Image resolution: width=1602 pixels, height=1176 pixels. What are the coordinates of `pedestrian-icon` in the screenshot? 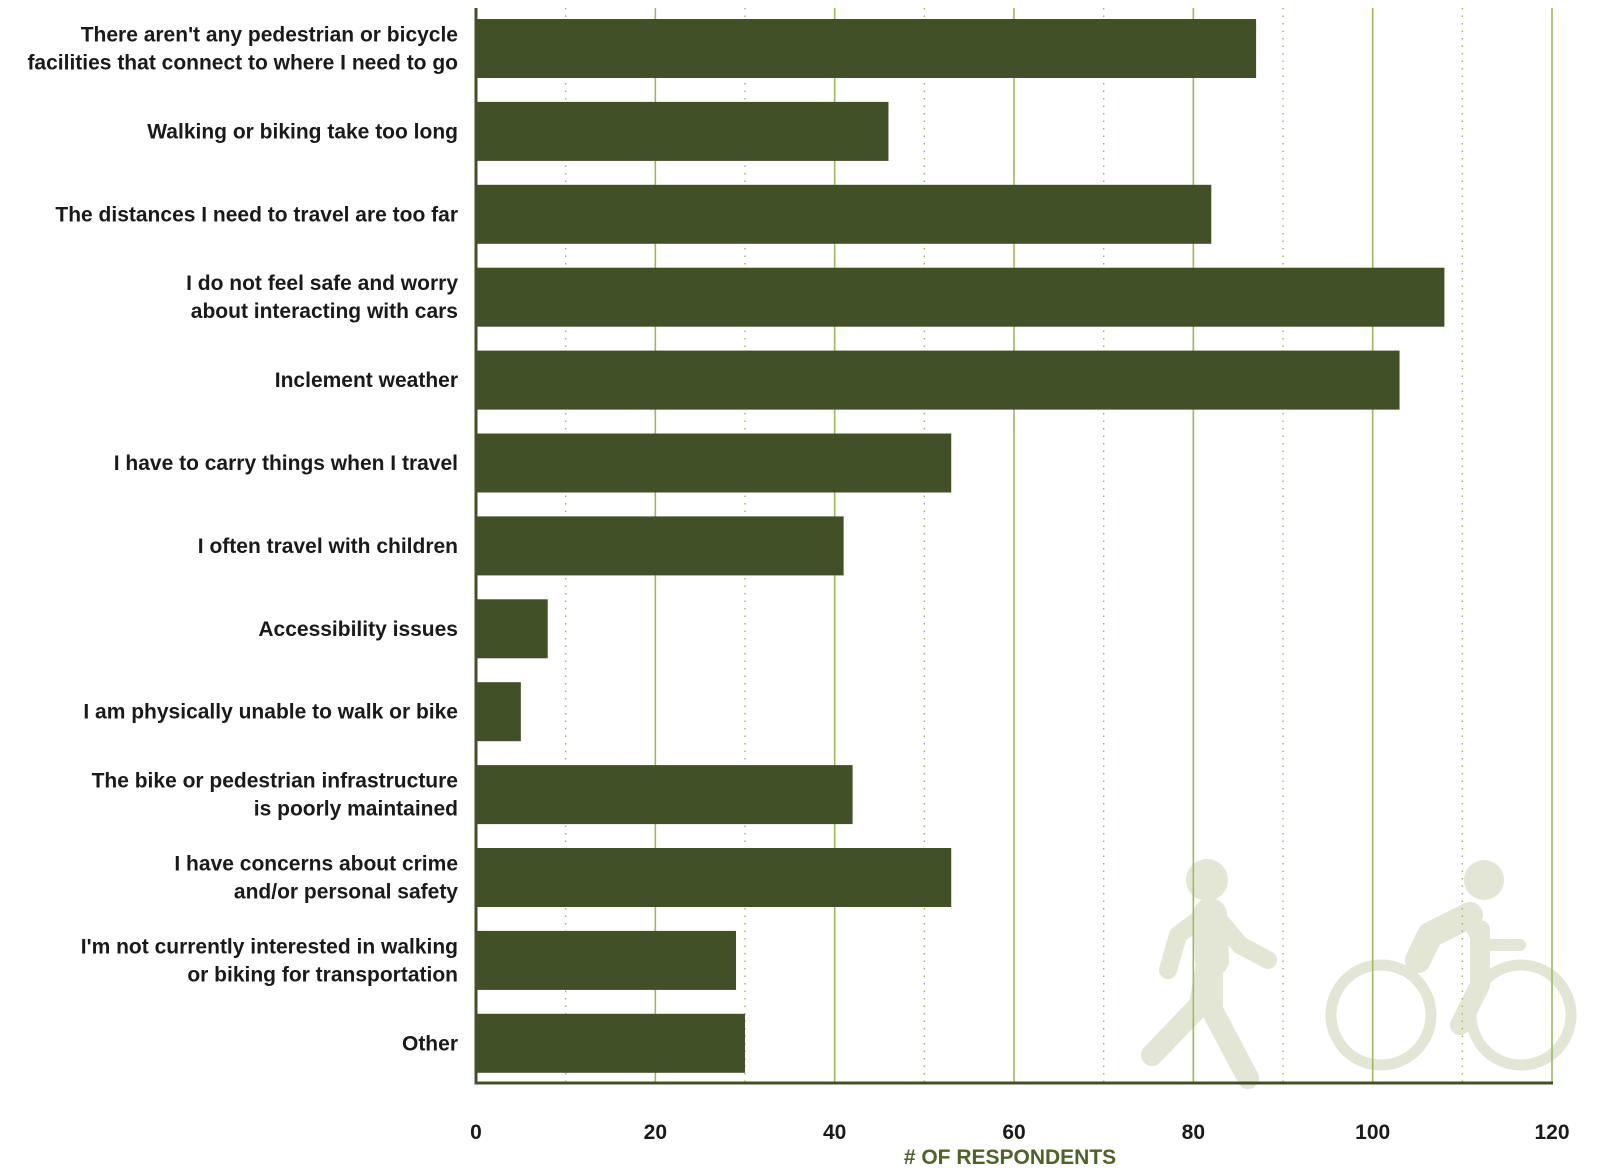 It's located at (1209, 974).